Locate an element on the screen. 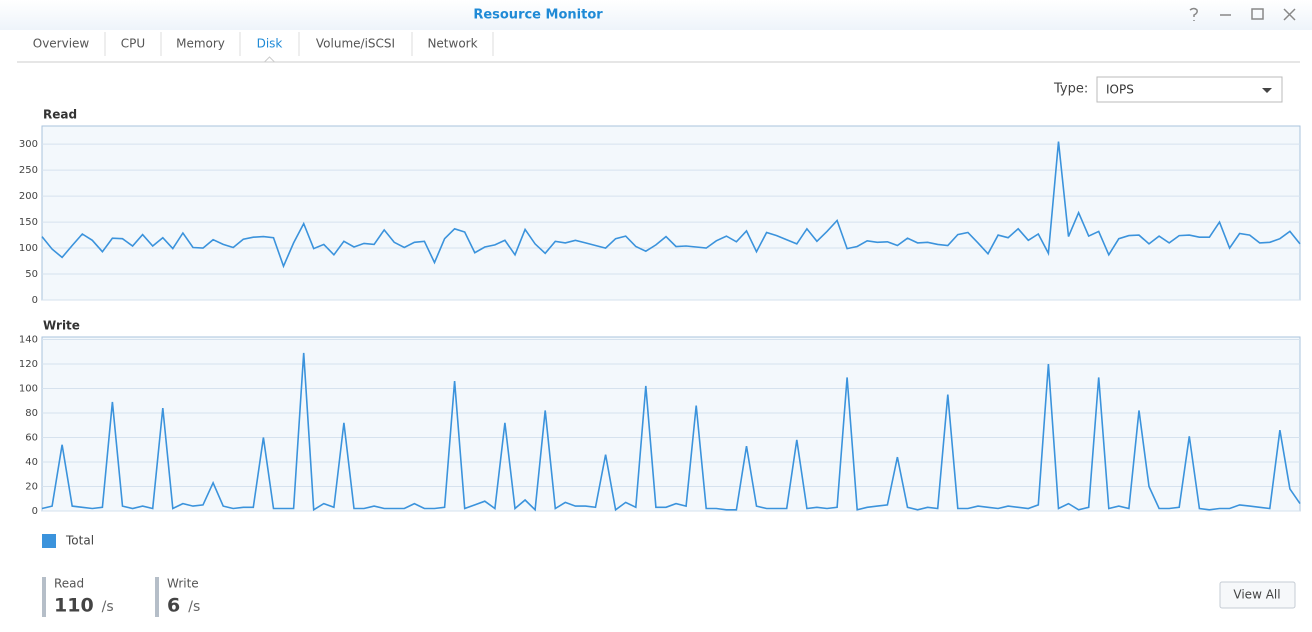 The width and height of the screenshot is (1312, 632). tab: Memory is located at coordinates (200, 44).